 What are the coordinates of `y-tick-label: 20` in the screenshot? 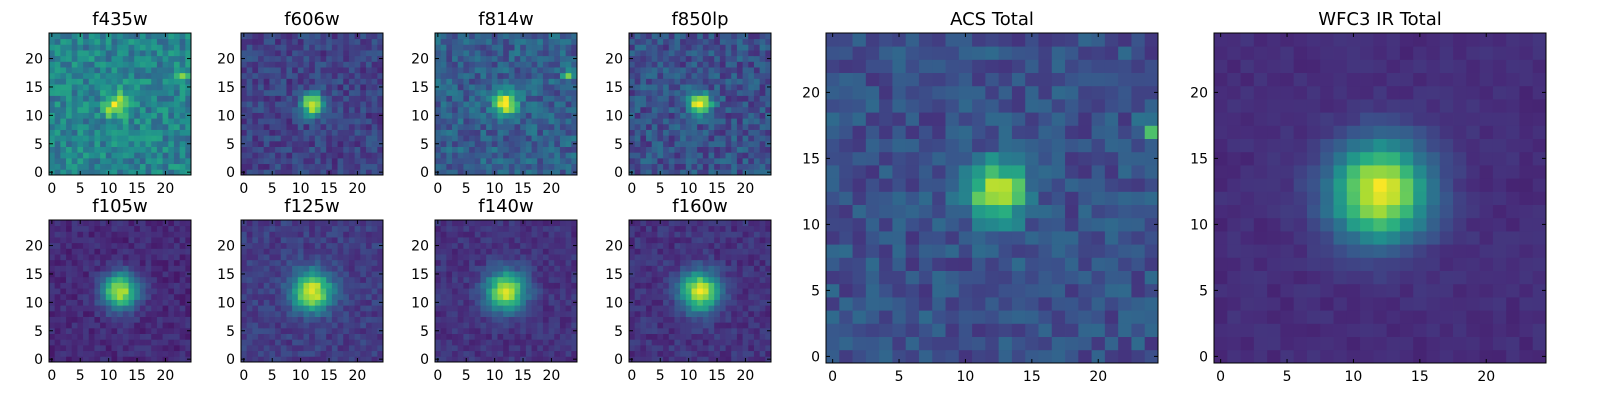 It's located at (420, 60).